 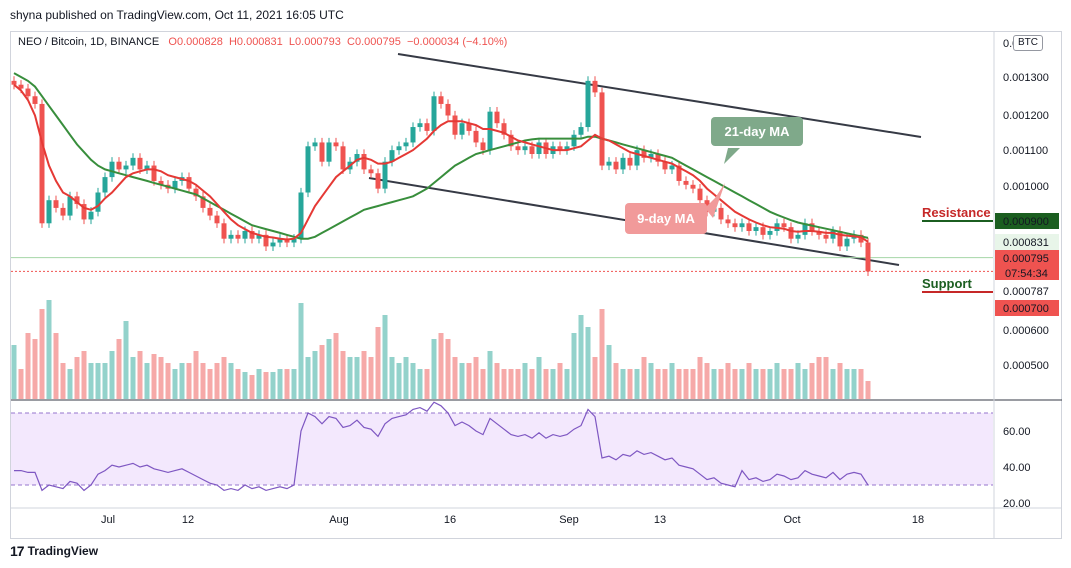 I want to click on price-tick-label: 0.000600, so click(x=1026, y=331).